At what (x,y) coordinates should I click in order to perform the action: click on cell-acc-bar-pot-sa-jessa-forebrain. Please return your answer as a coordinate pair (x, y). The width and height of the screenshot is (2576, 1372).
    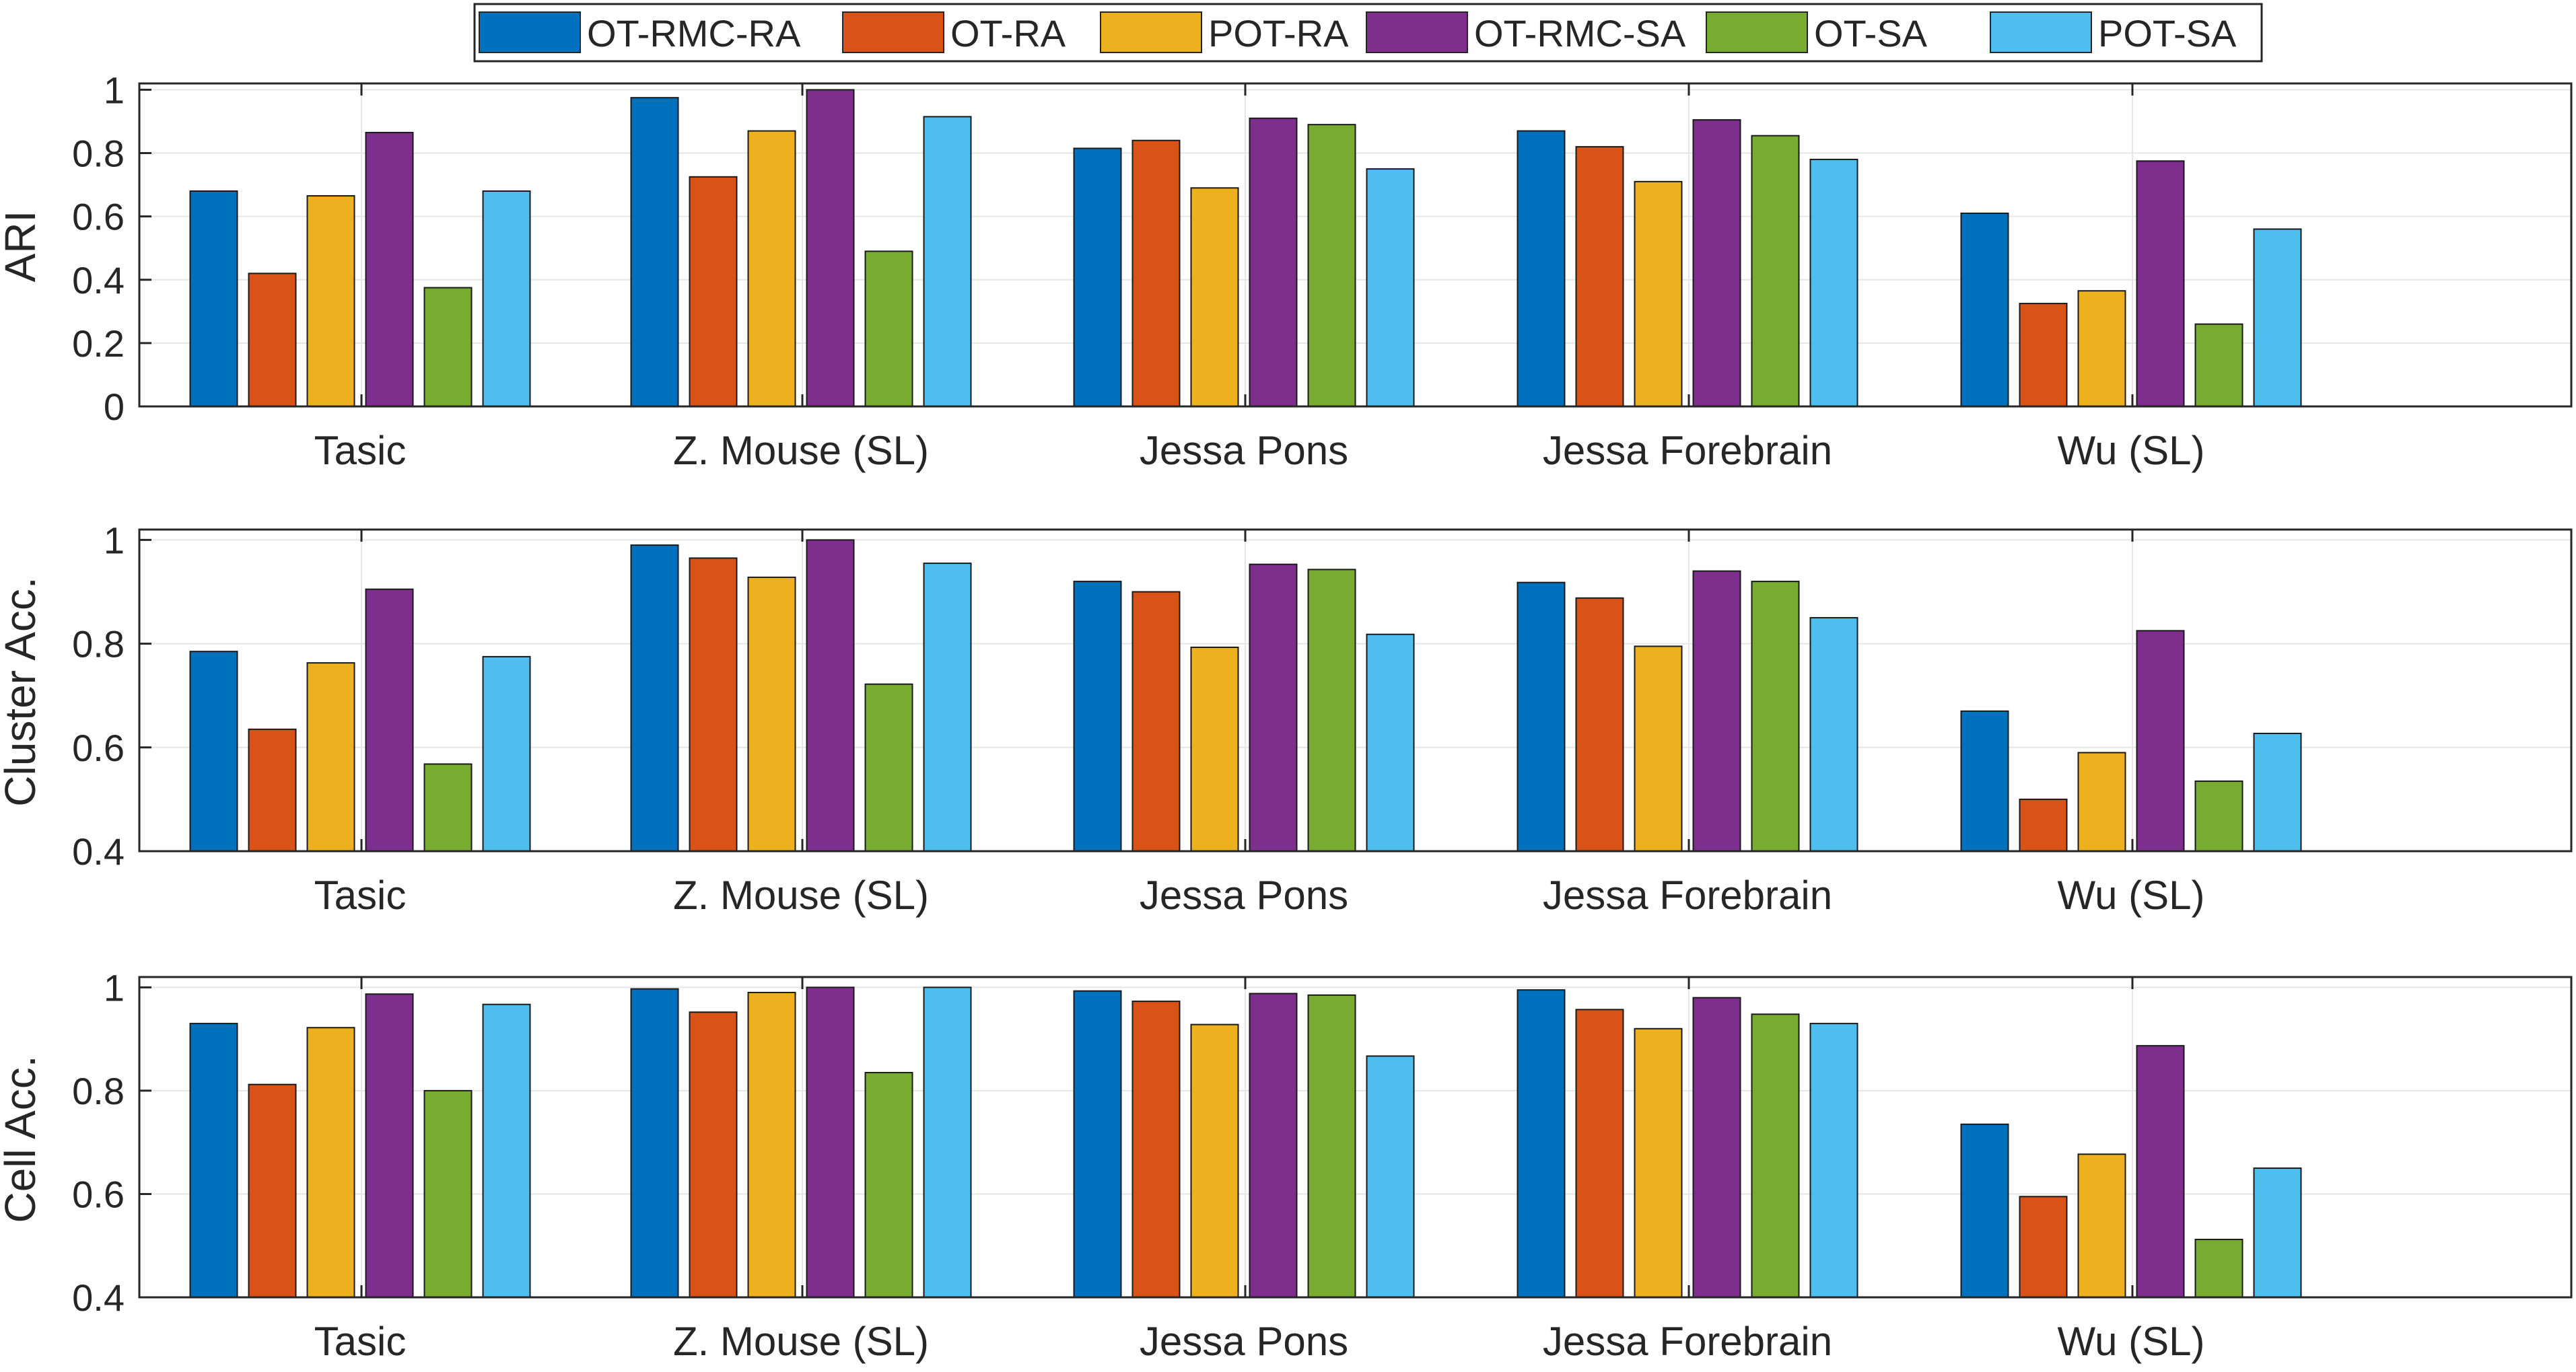
    Looking at the image, I should click on (1833, 1161).